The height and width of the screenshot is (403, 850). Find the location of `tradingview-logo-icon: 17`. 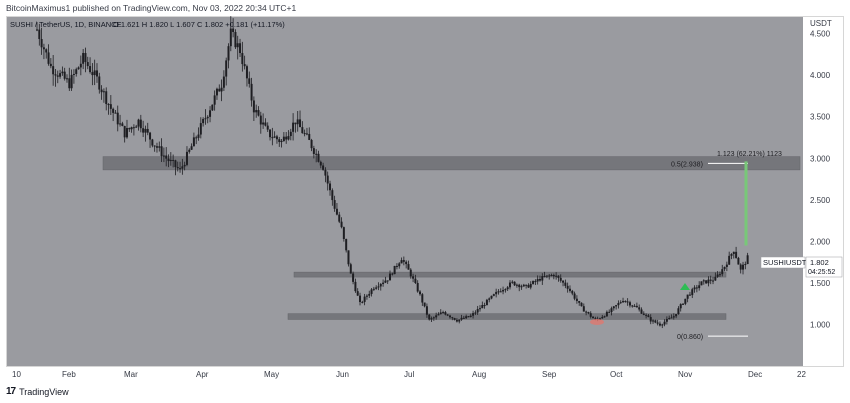

tradingview-logo-icon: 17 is located at coordinates (11, 391).